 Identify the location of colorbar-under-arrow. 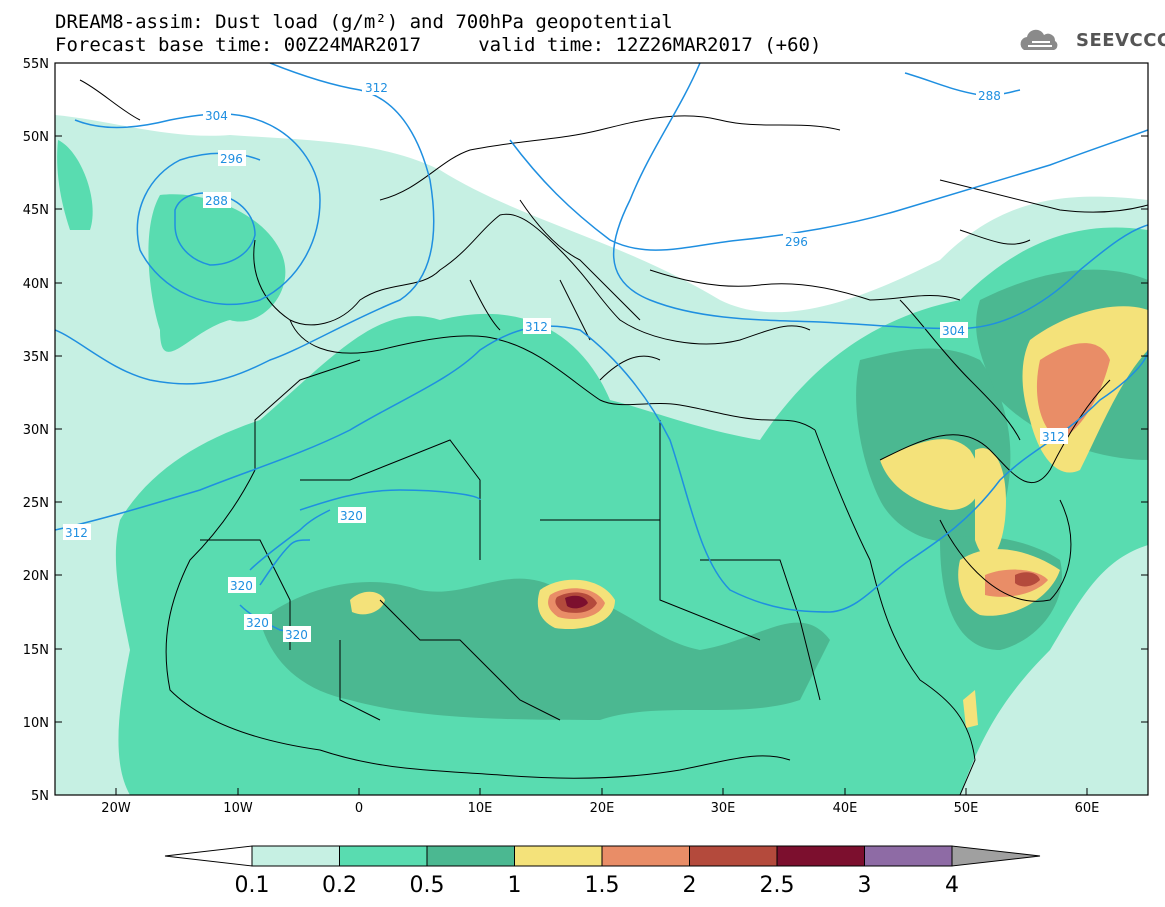
(208, 856).